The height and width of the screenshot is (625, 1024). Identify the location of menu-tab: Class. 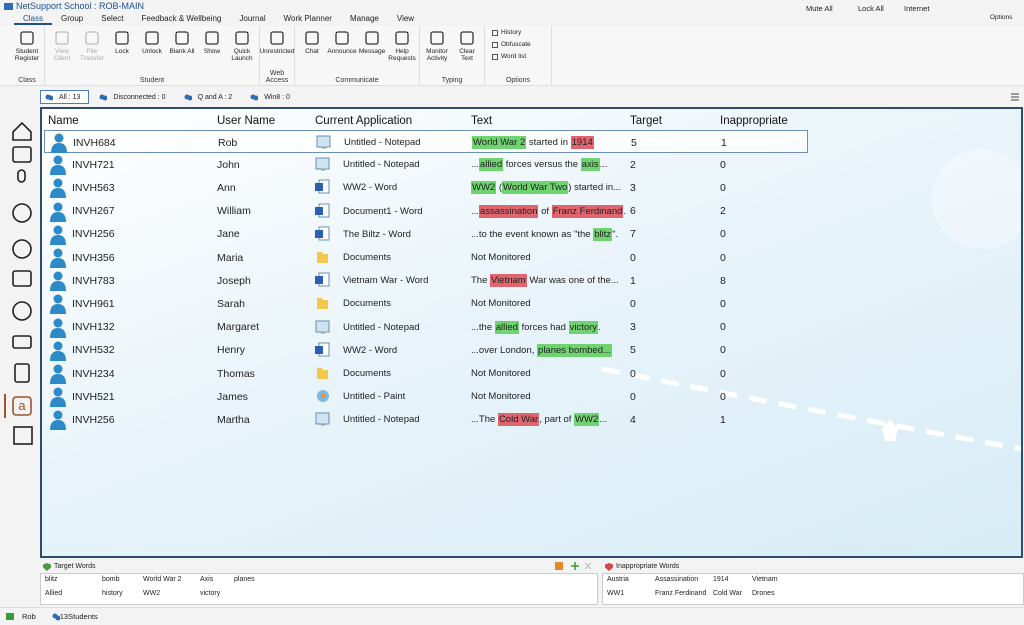
(33, 19).